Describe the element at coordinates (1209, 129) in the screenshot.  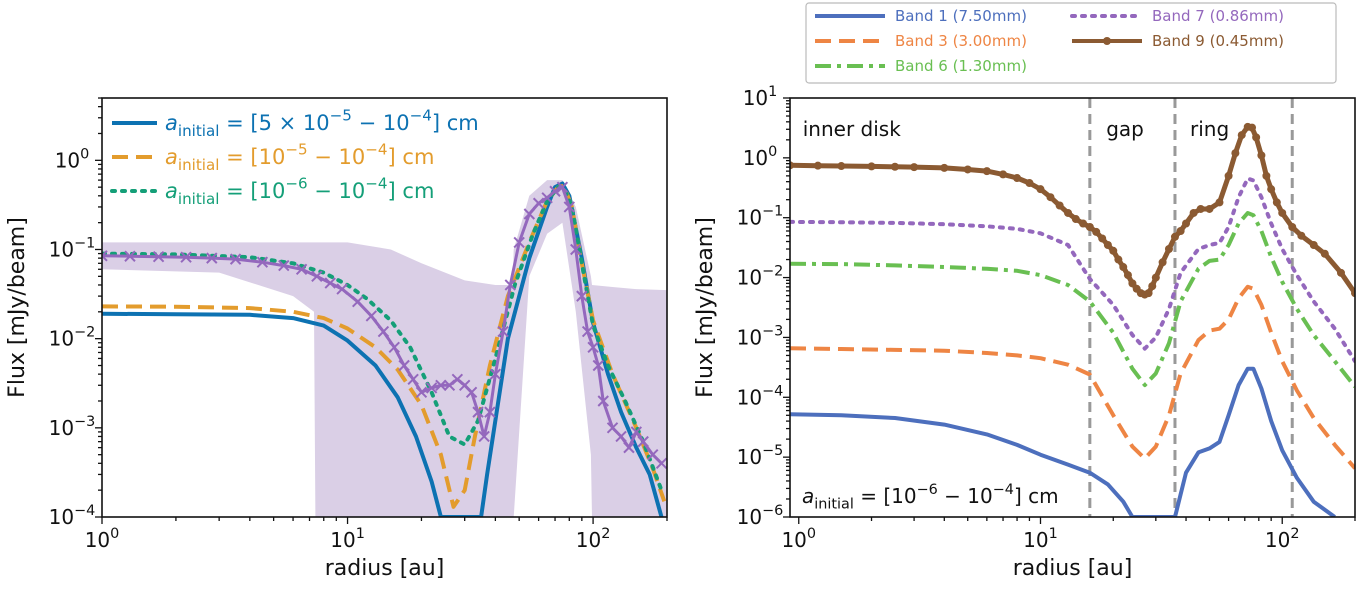
I see `region-label-3: ring` at that location.